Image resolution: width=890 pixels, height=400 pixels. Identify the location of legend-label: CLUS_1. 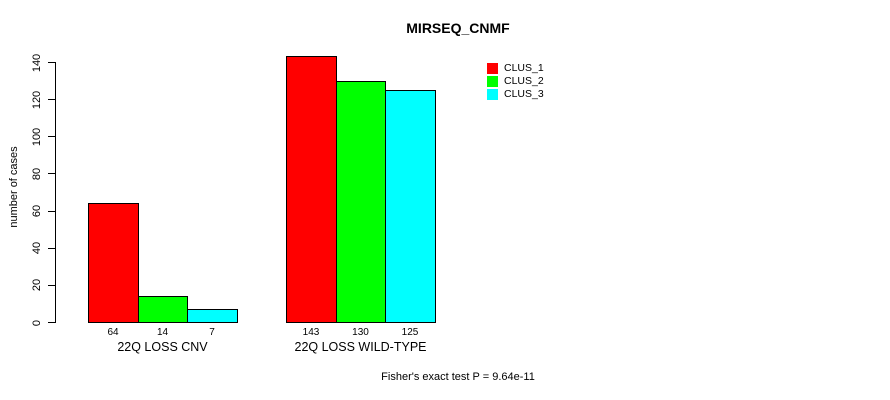
(524, 68).